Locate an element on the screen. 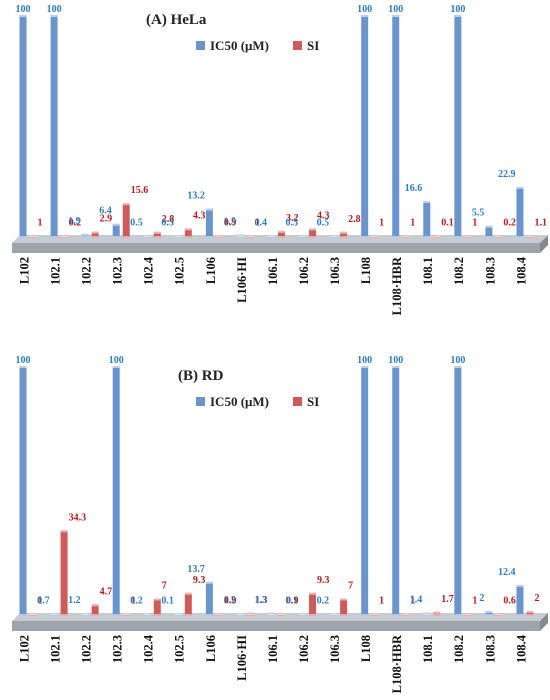 The height and width of the screenshot is (700, 550). legend-label-si: SI is located at coordinates (313, 401).